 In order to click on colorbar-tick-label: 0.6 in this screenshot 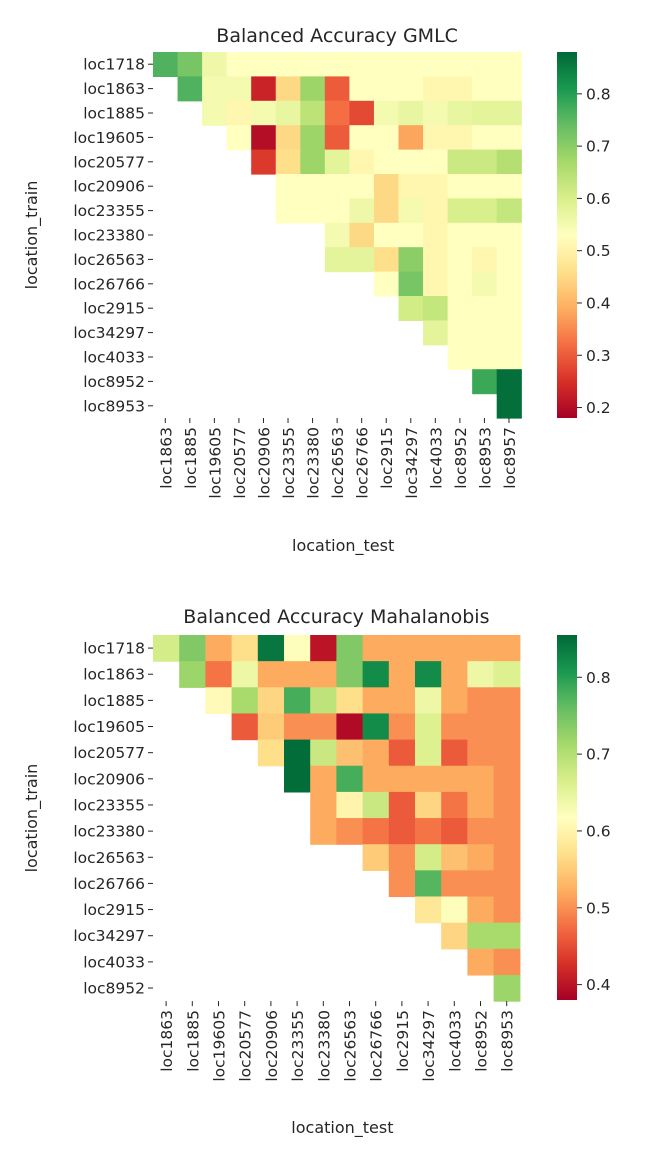, I will do `click(598, 831)`.